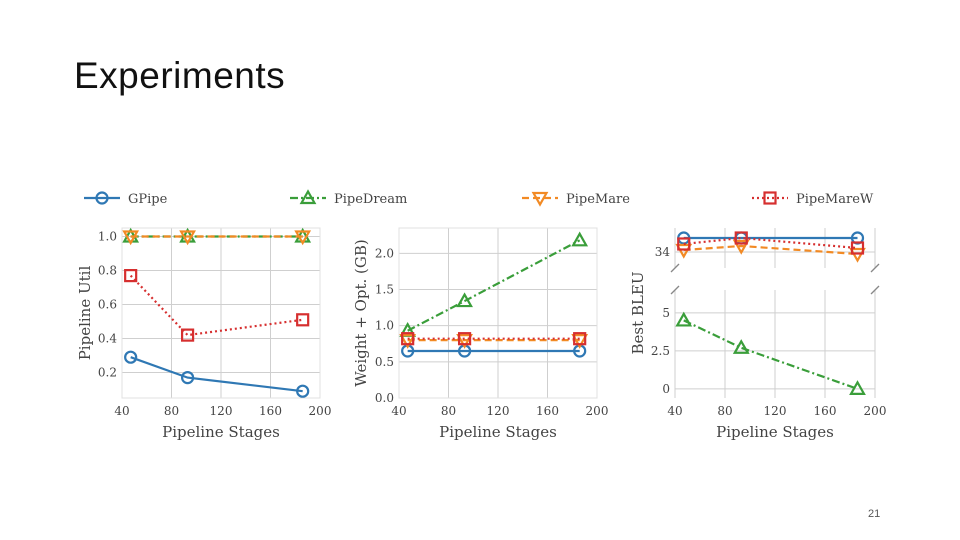 The image size is (960, 540). I want to click on legend: GPipe PipeDream PipeMare PipeMareW, so click(479, 198).